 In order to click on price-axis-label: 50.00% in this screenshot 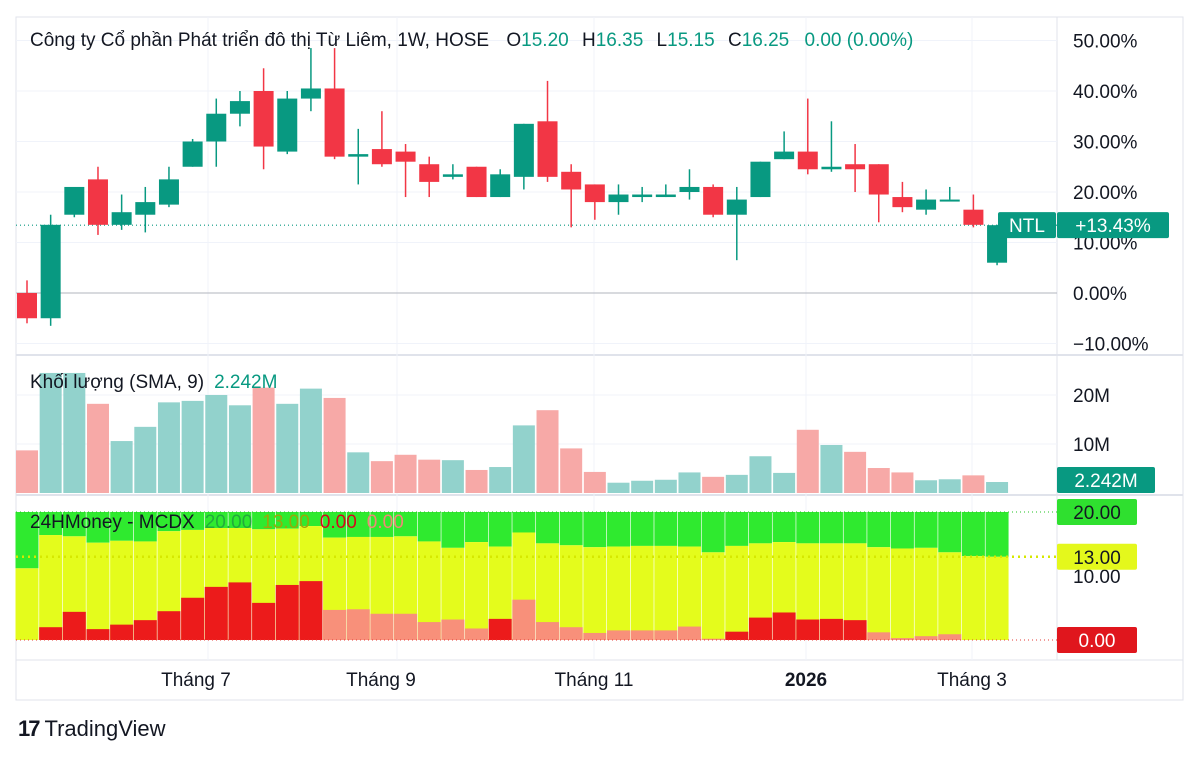, I will do `click(1105, 42)`.